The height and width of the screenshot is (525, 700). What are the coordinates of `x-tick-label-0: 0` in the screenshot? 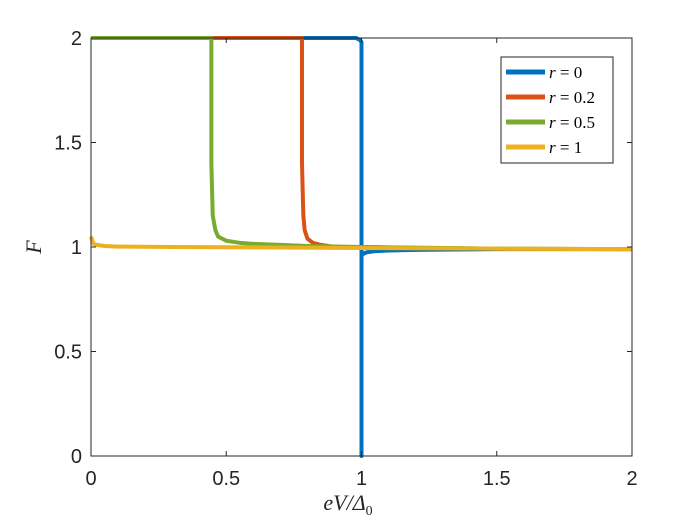 It's located at (90, 479).